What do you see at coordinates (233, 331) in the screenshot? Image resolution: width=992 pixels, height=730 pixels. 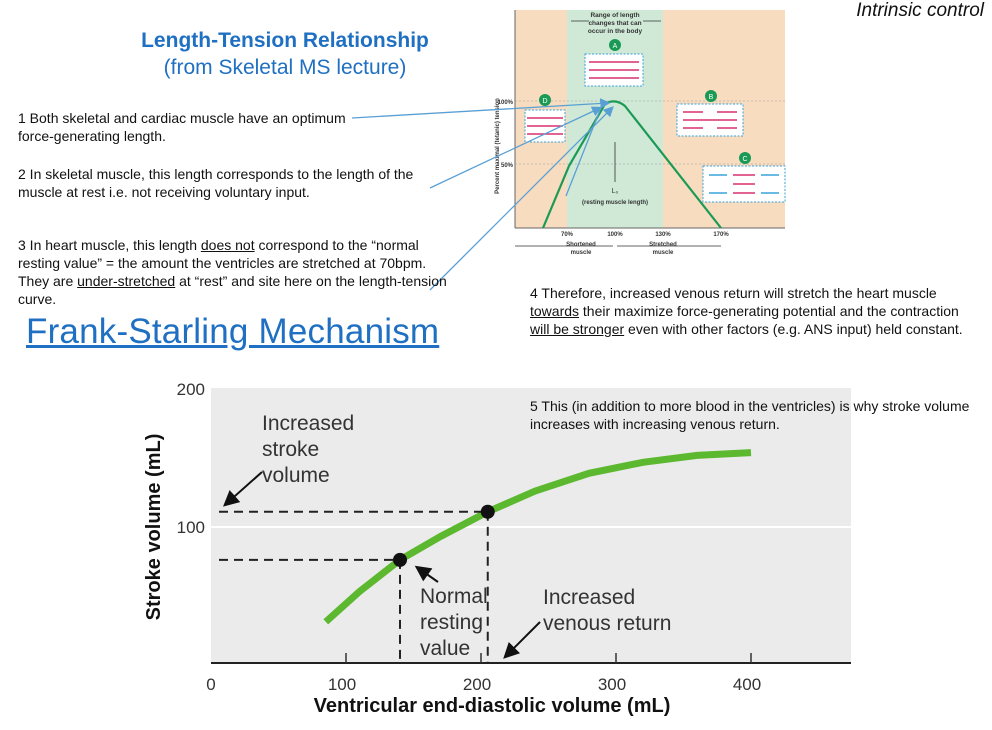 I see `frank-starling-title: Frank-Starling Mechanism` at bounding box center [233, 331].